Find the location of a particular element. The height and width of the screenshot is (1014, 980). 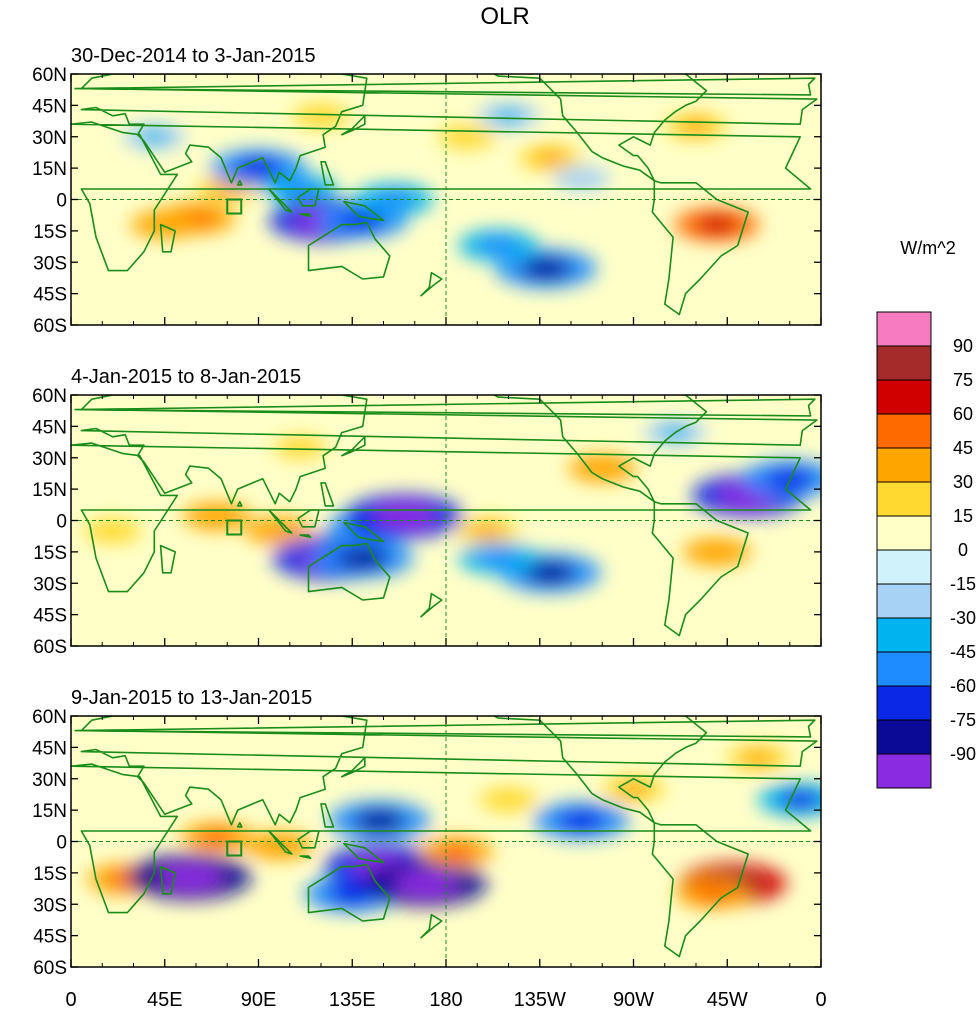

x-tick-label: 135E is located at coordinates (352, 1000).